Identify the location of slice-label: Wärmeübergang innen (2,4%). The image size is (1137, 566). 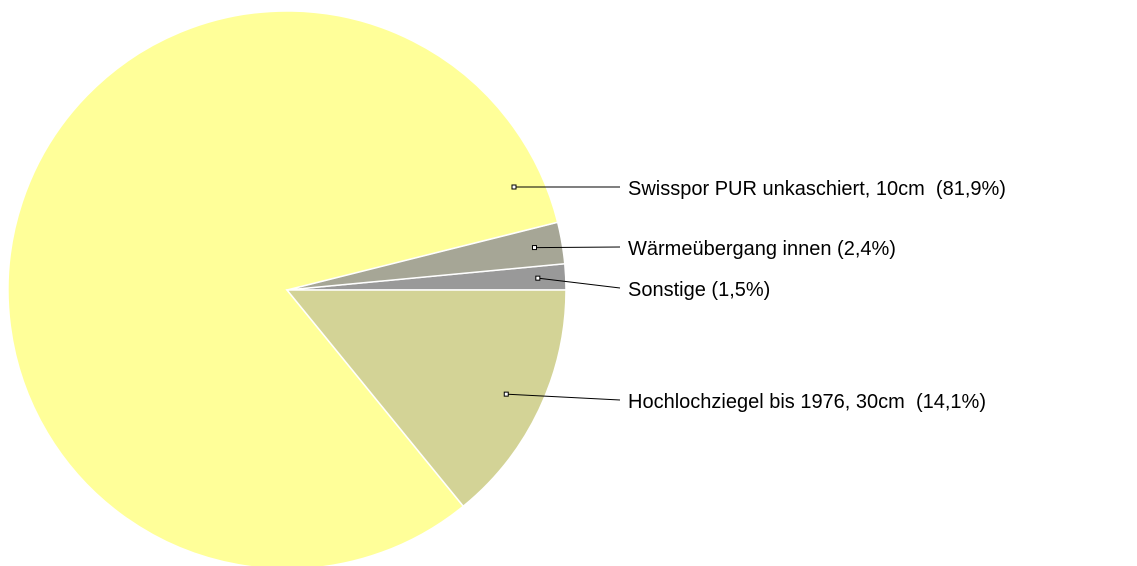
(762, 249).